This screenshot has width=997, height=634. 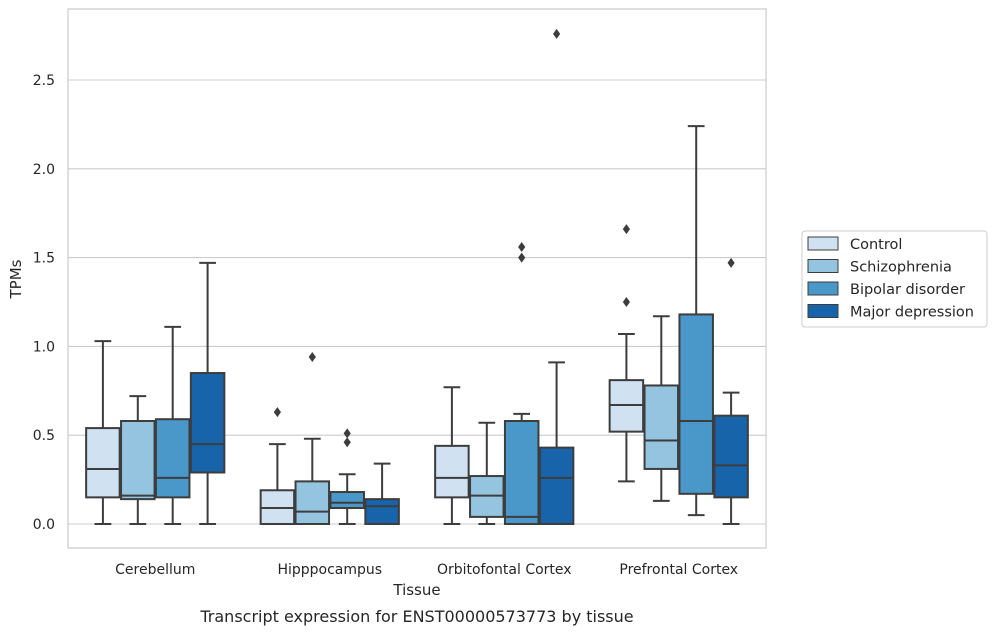 What do you see at coordinates (678, 570) in the screenshot?
I see `x-tick-label: Prefrontal Cortex` at bounding box center [678, 570].